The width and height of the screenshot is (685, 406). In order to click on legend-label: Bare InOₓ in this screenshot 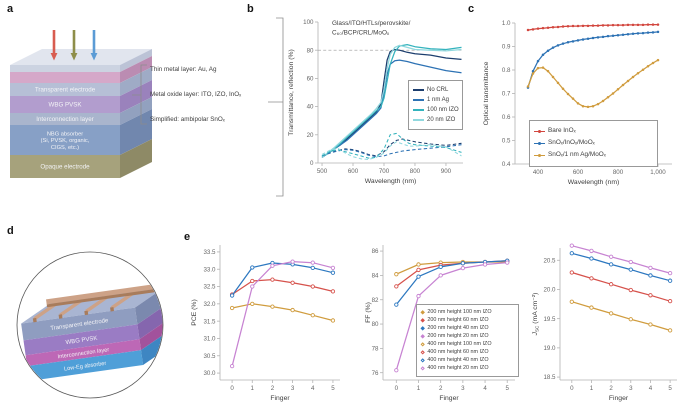, I will do `click(562, 131)`.